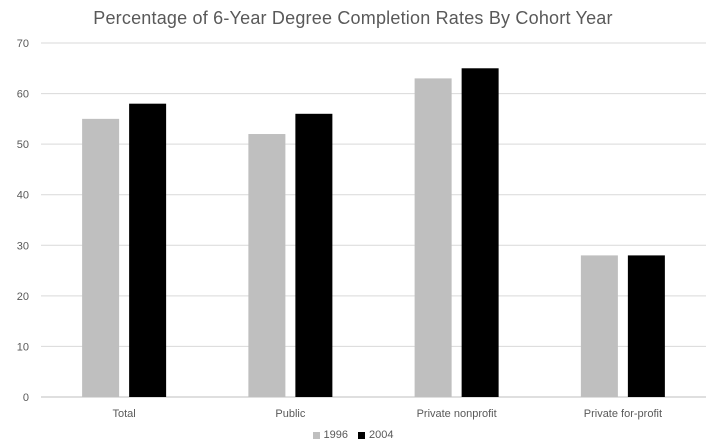  I want to click on x-tick-label-public: Public, so click(290, 414).